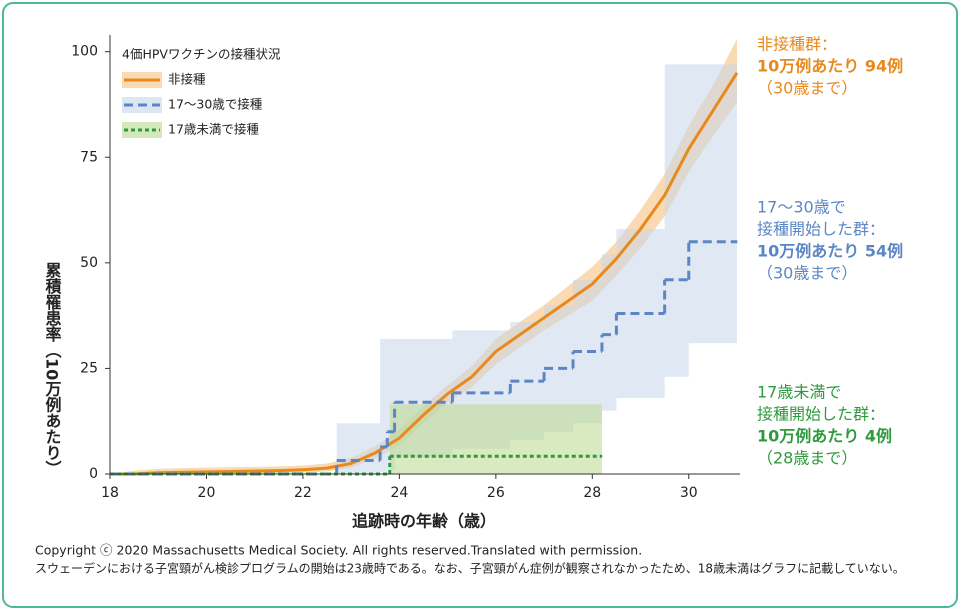 The width and height of the screenshot is (960, 614). I want to click on legend-label: 17歳未満で接種, so click(213, 129).